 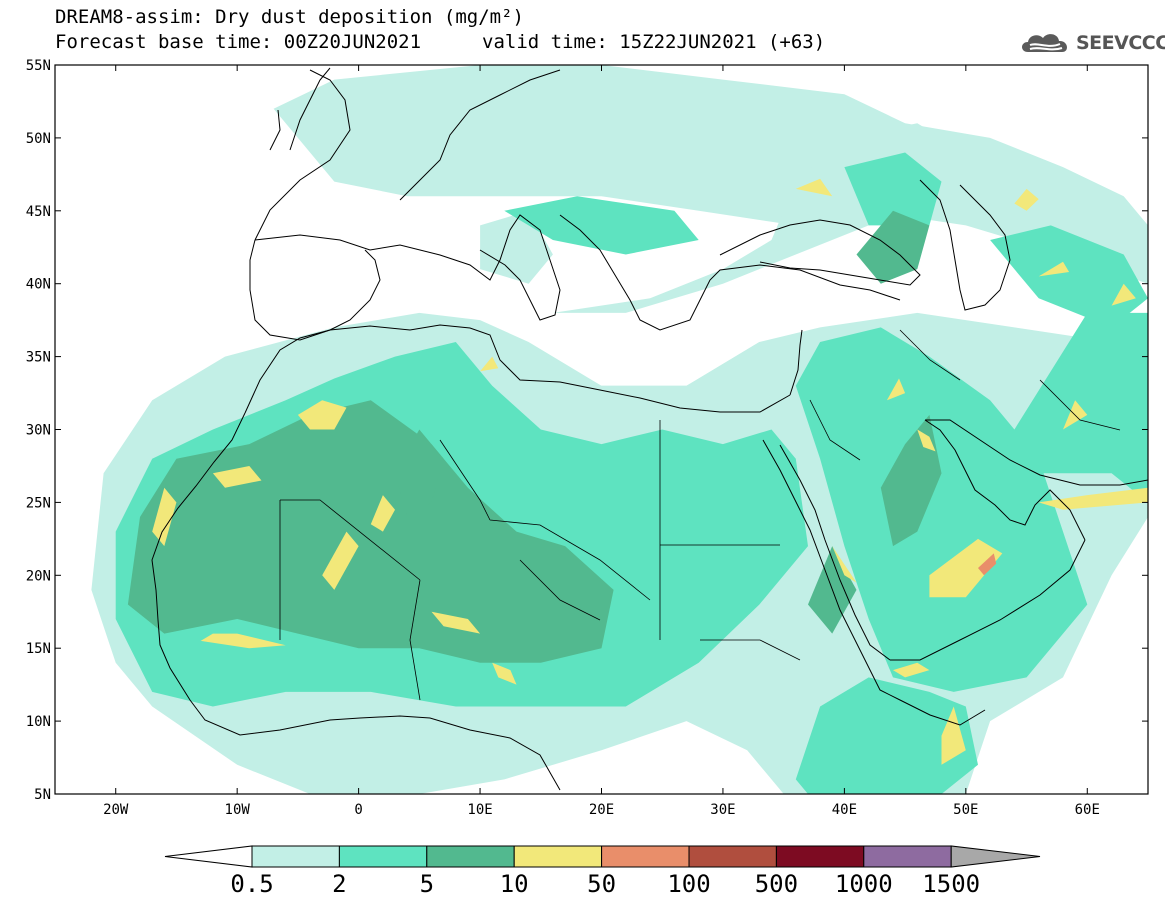 I want to click on lon-label-30E: 30E, so click(x=722, y=810).